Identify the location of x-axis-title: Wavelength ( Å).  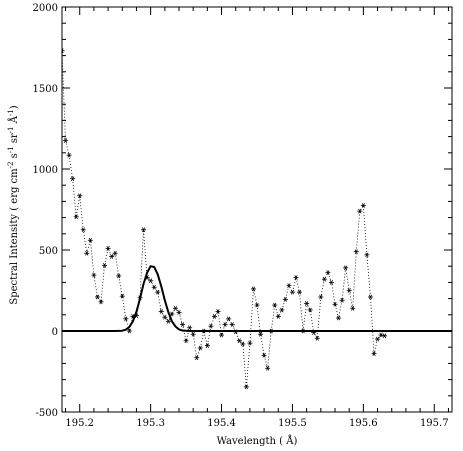
(257, 441).